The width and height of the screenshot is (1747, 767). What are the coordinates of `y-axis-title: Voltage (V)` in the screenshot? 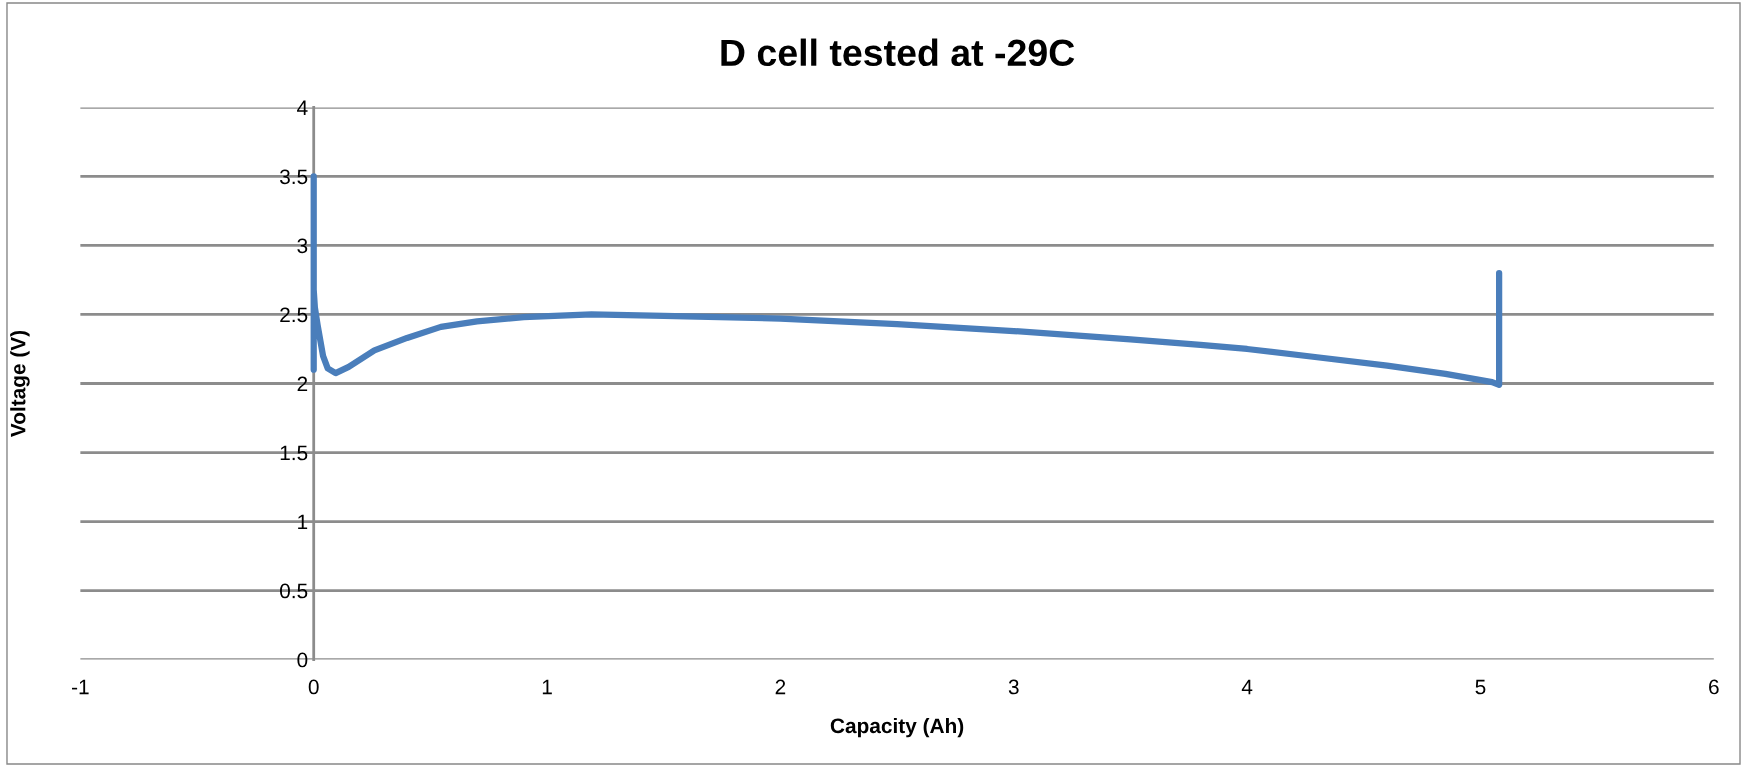 It's located at (20, 383).